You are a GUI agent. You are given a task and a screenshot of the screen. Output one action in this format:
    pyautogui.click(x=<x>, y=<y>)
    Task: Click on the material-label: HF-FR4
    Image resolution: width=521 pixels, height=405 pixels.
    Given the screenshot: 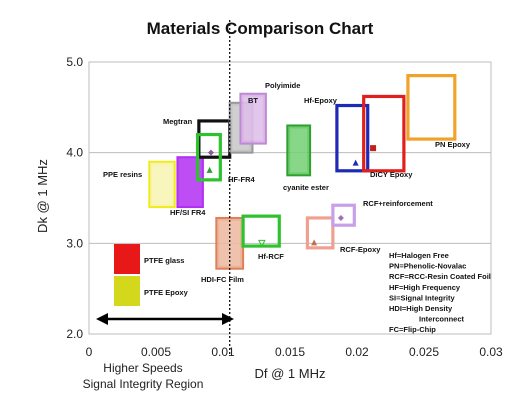 What is the action you would take?
    pyautogui.click(x=241, y=179)
    